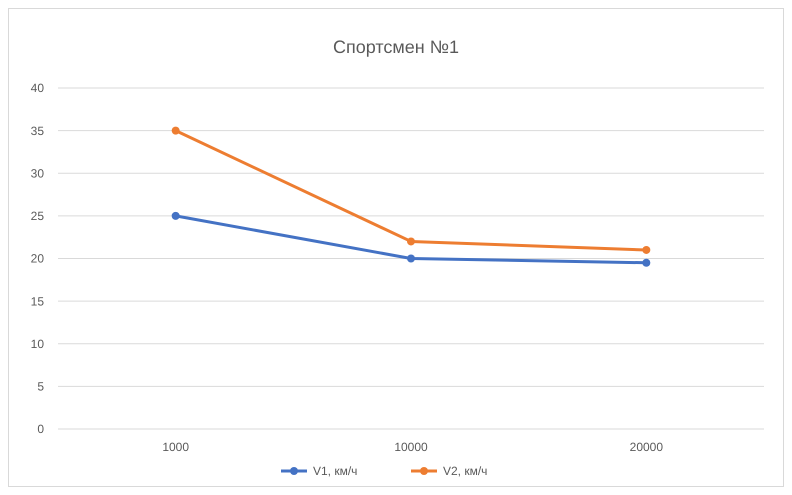  Describe the element at coordinates (411, 447) in the screenshot. I see `x-tick-label: 10000` at that location.